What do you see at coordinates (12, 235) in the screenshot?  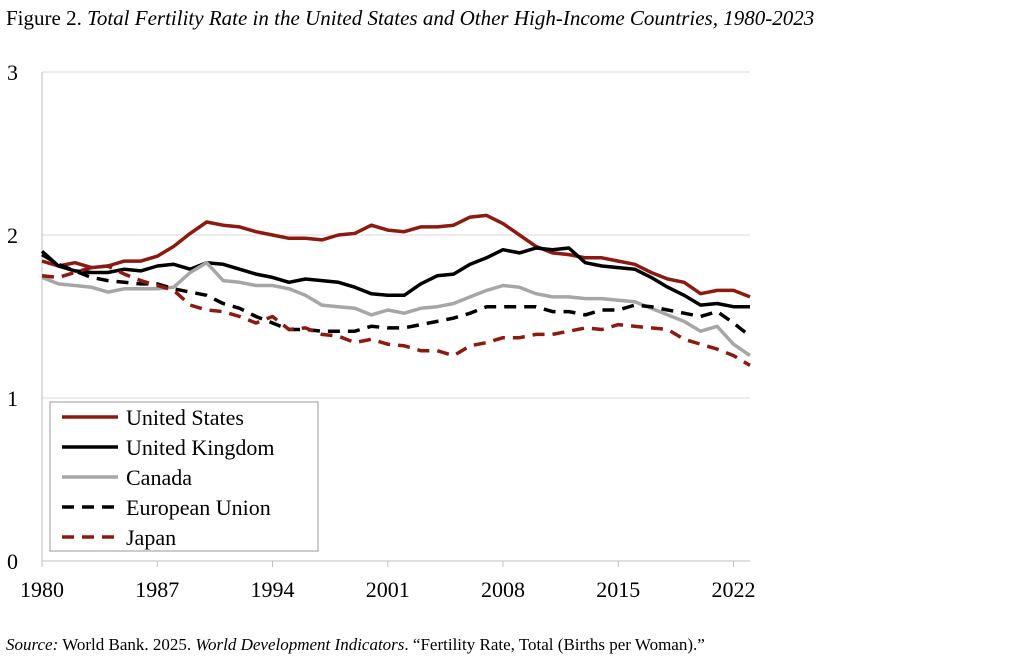 I see `y-tick-label: 2` at bounding box center [12, 235].